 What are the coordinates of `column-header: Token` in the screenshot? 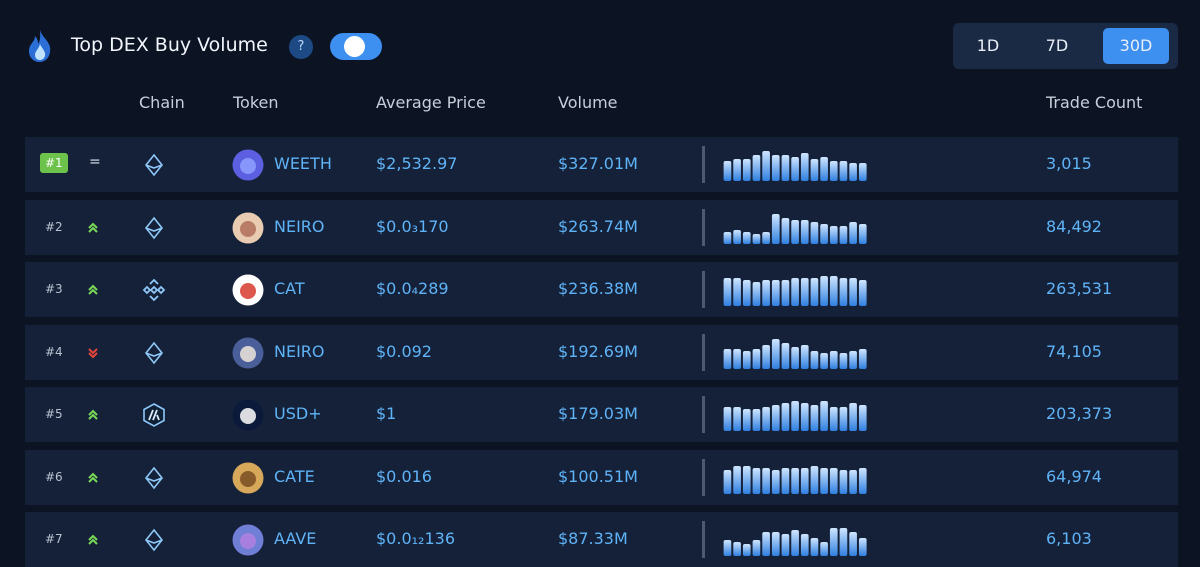 It's located at (256, 102).